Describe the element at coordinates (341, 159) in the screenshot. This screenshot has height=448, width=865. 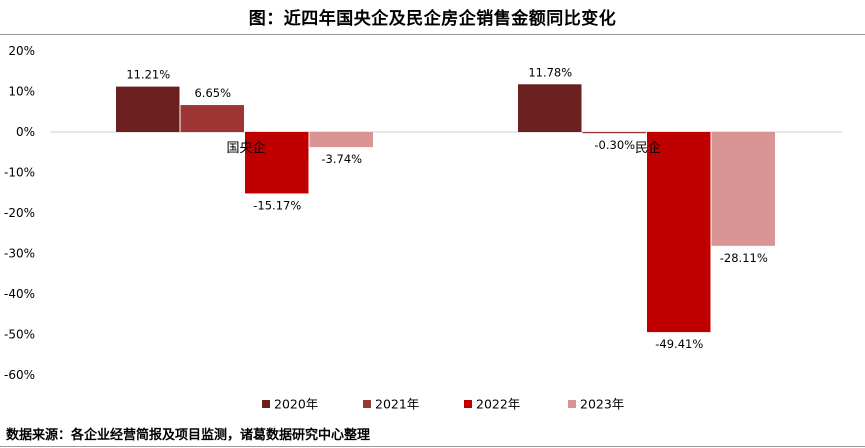
I see `data-label: -3.74%` at that location.